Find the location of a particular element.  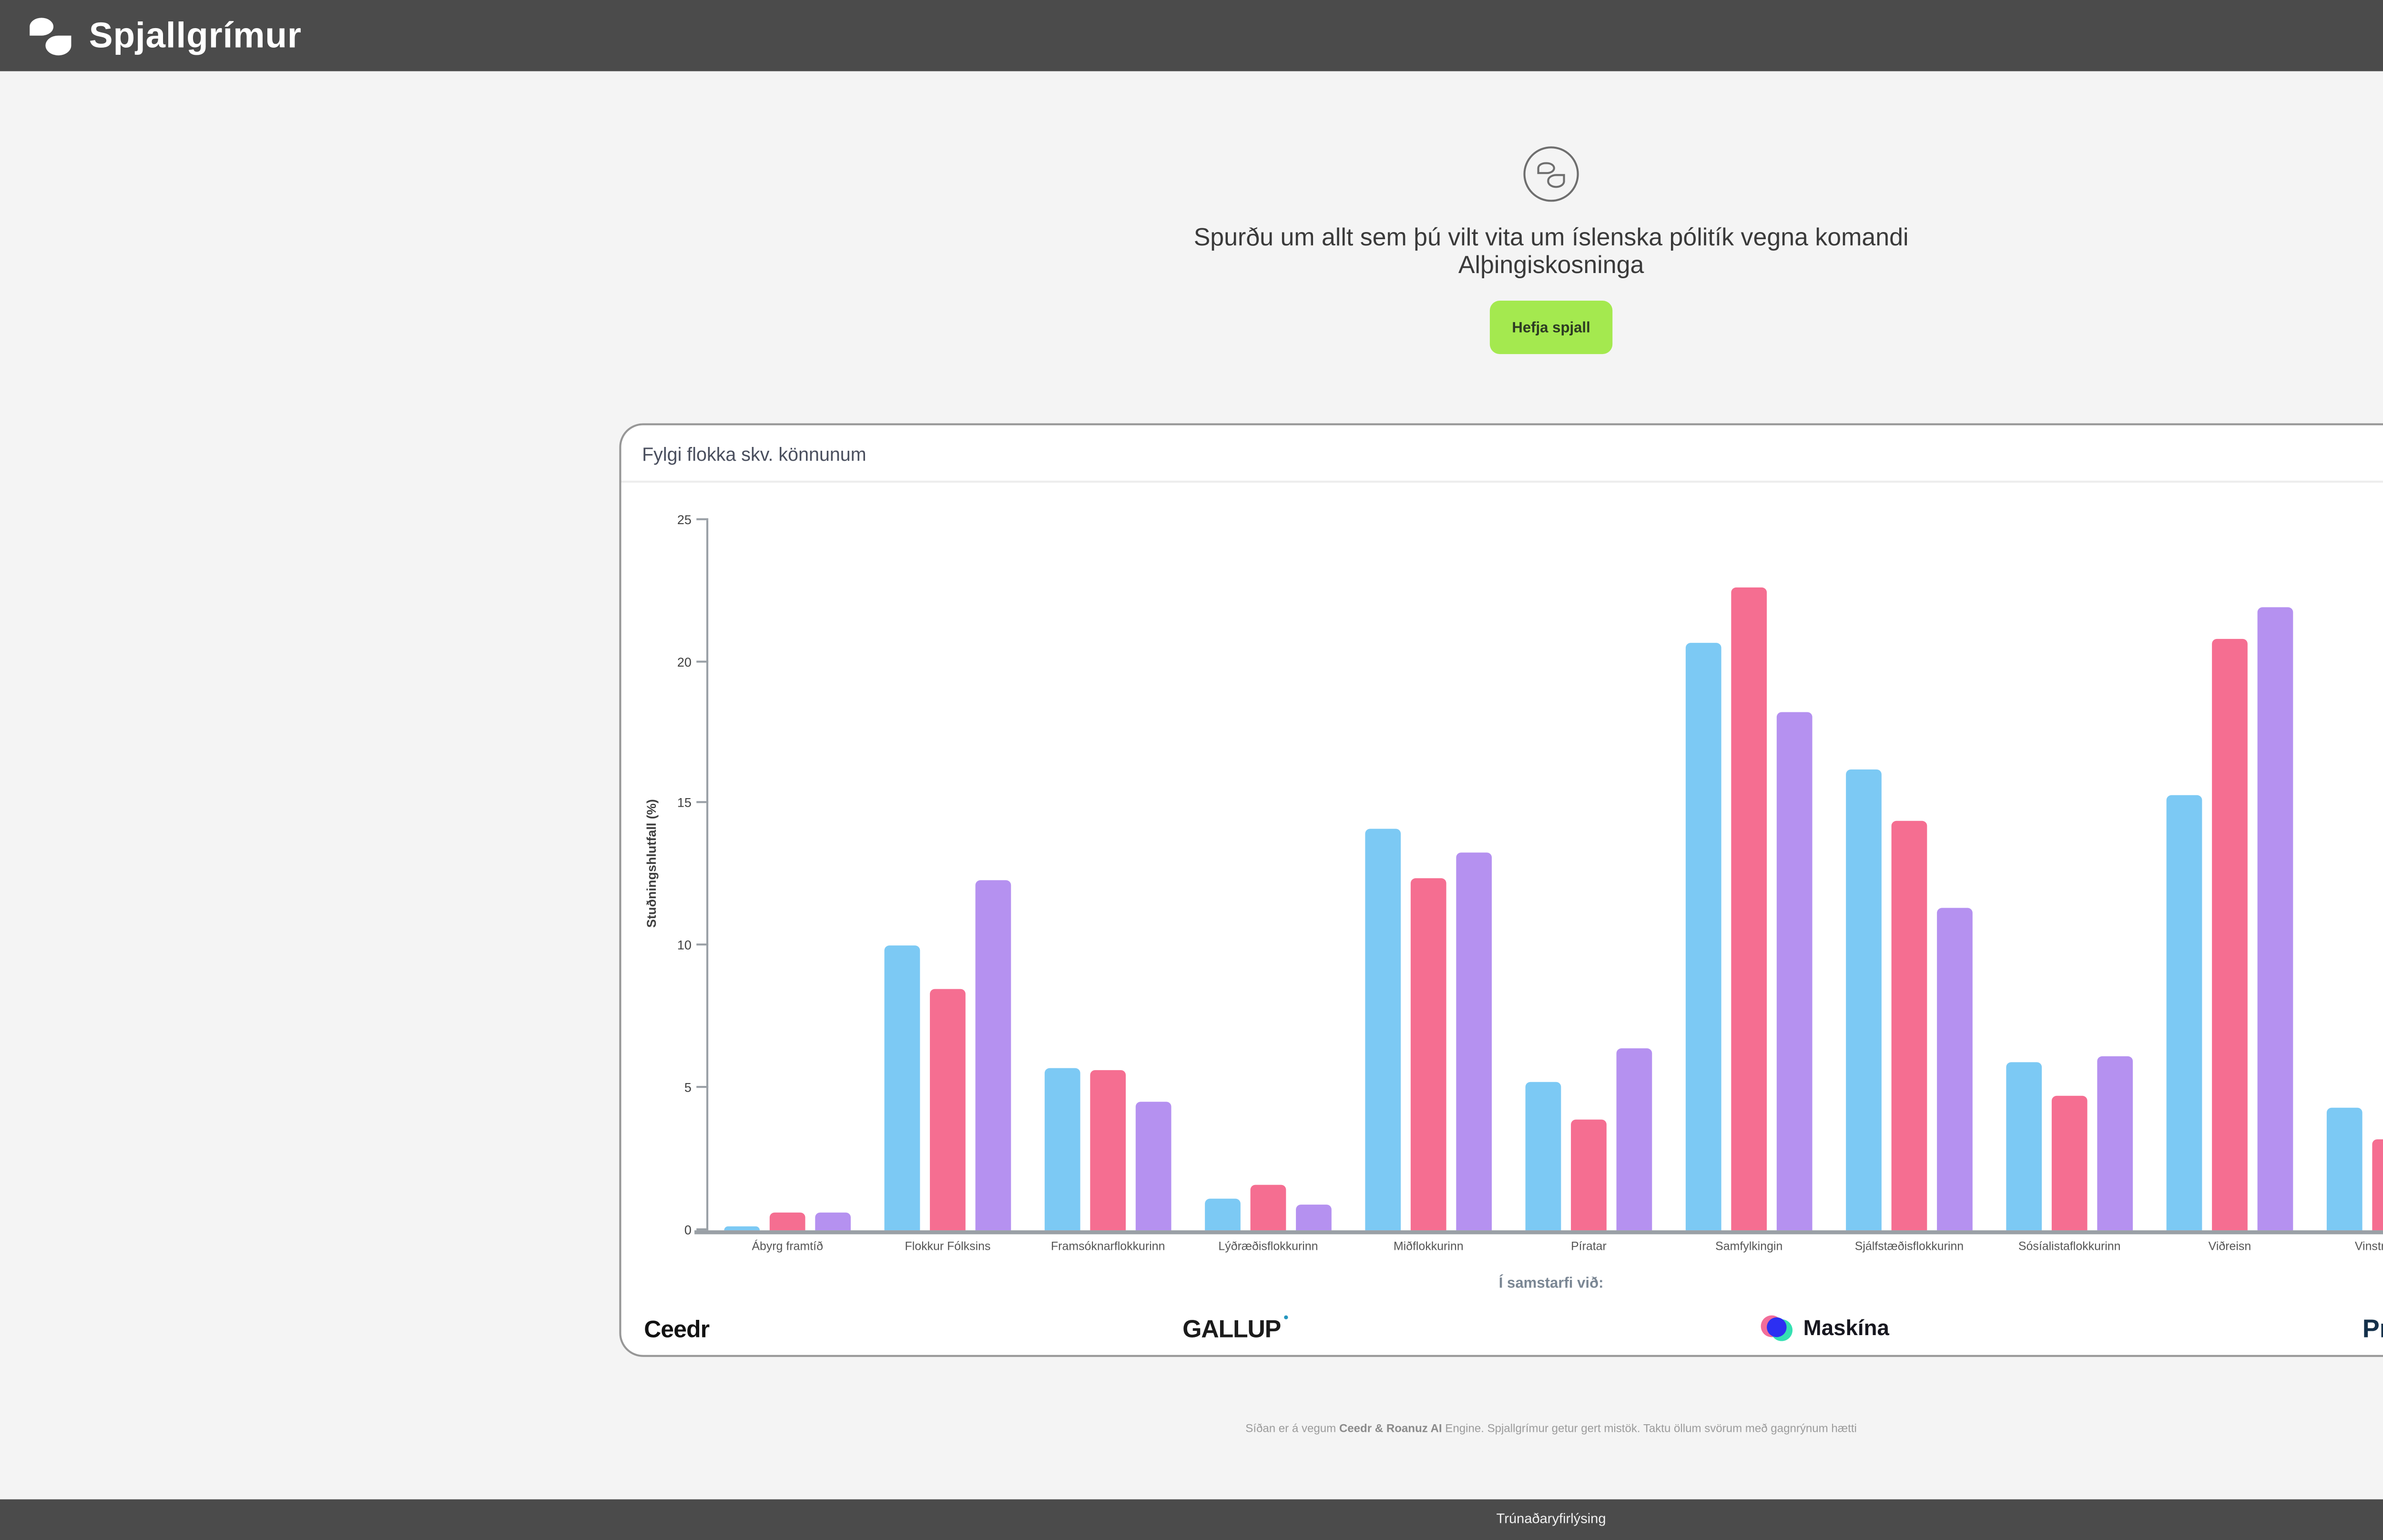

bar-group: Sjálfstæðisflokkurinn is located at coordinates (1909, 887).